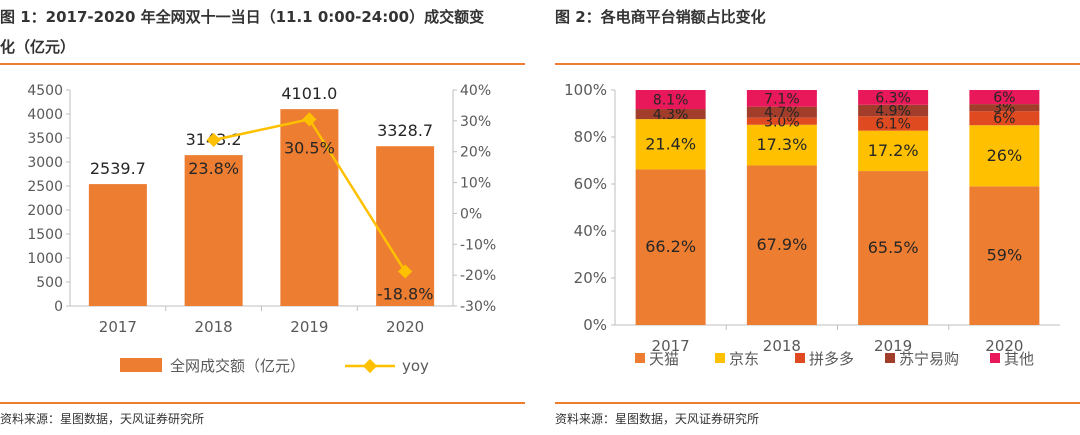 The width and height of the screenshot is (1080, 435). Describe the element at coordinates (213, 230) in the screenshot. I see `bar-2018` at that location.